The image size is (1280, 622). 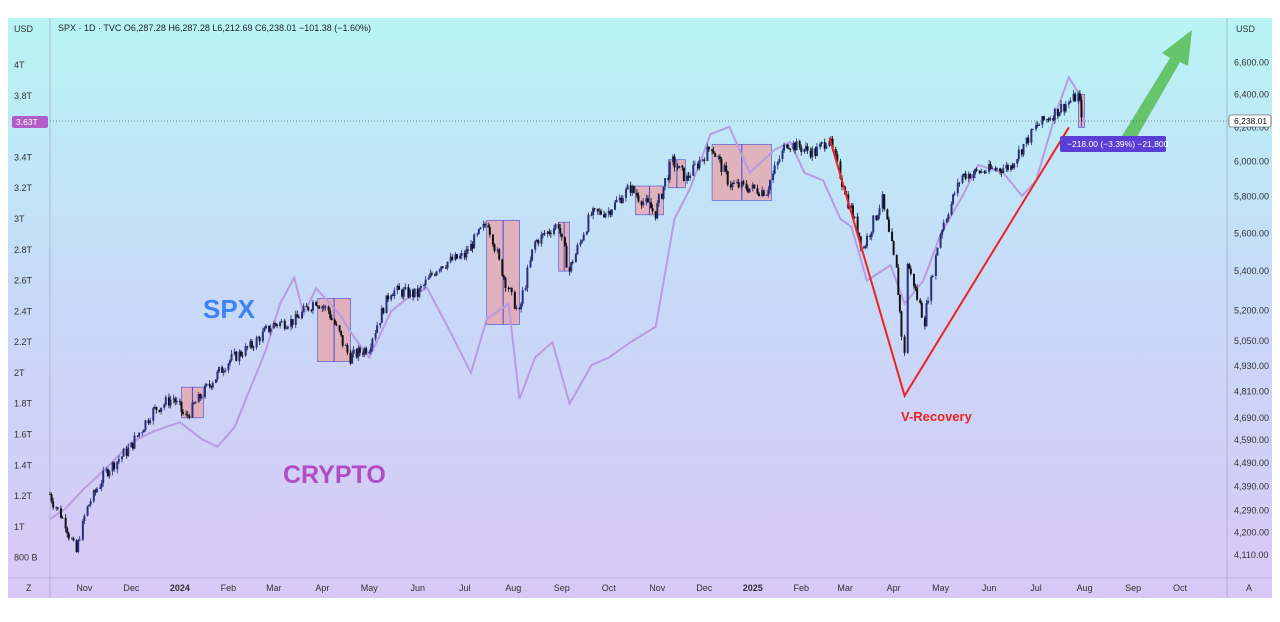 What do you see at coordinates (19, 373) in the screenshot?
I see `left-tick-label-9: 2T` at bounding box center [19, 373].